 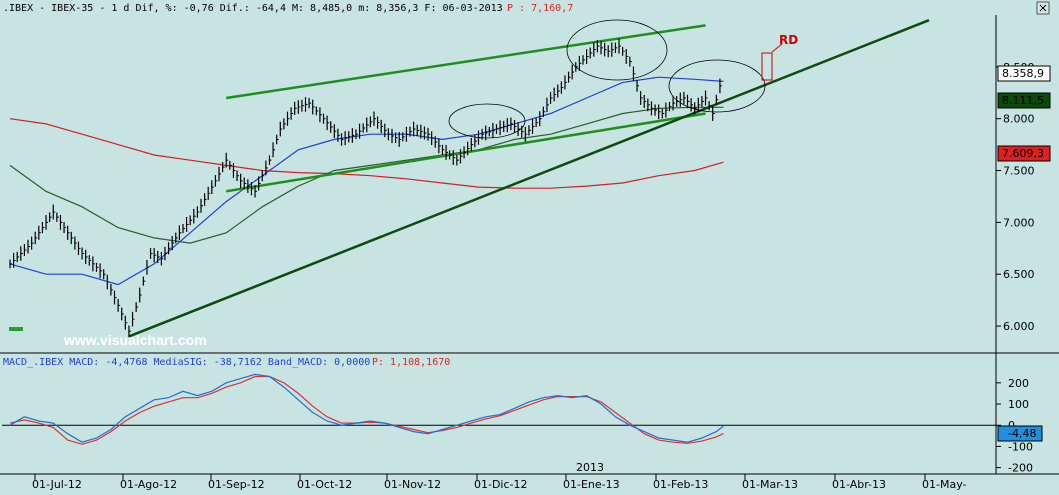 I want to click on last-price-label: 8.358,9, so click(x=1023, y=73).